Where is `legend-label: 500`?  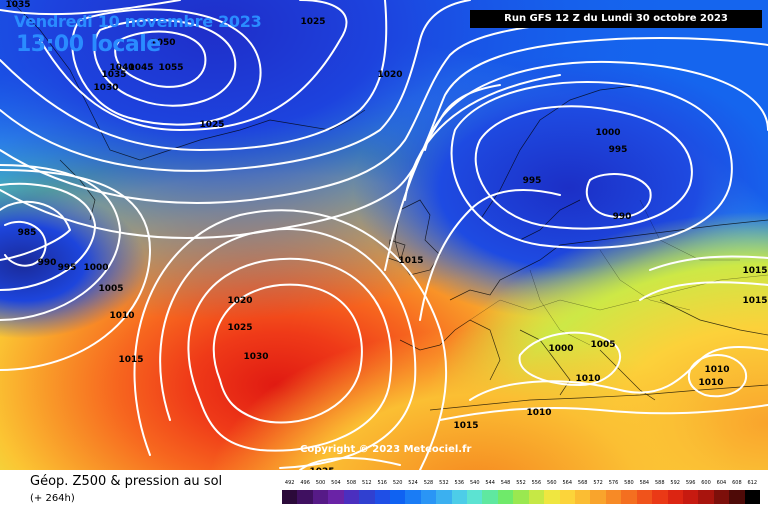
legend-label: 500 is located at coordinates (320, 483).